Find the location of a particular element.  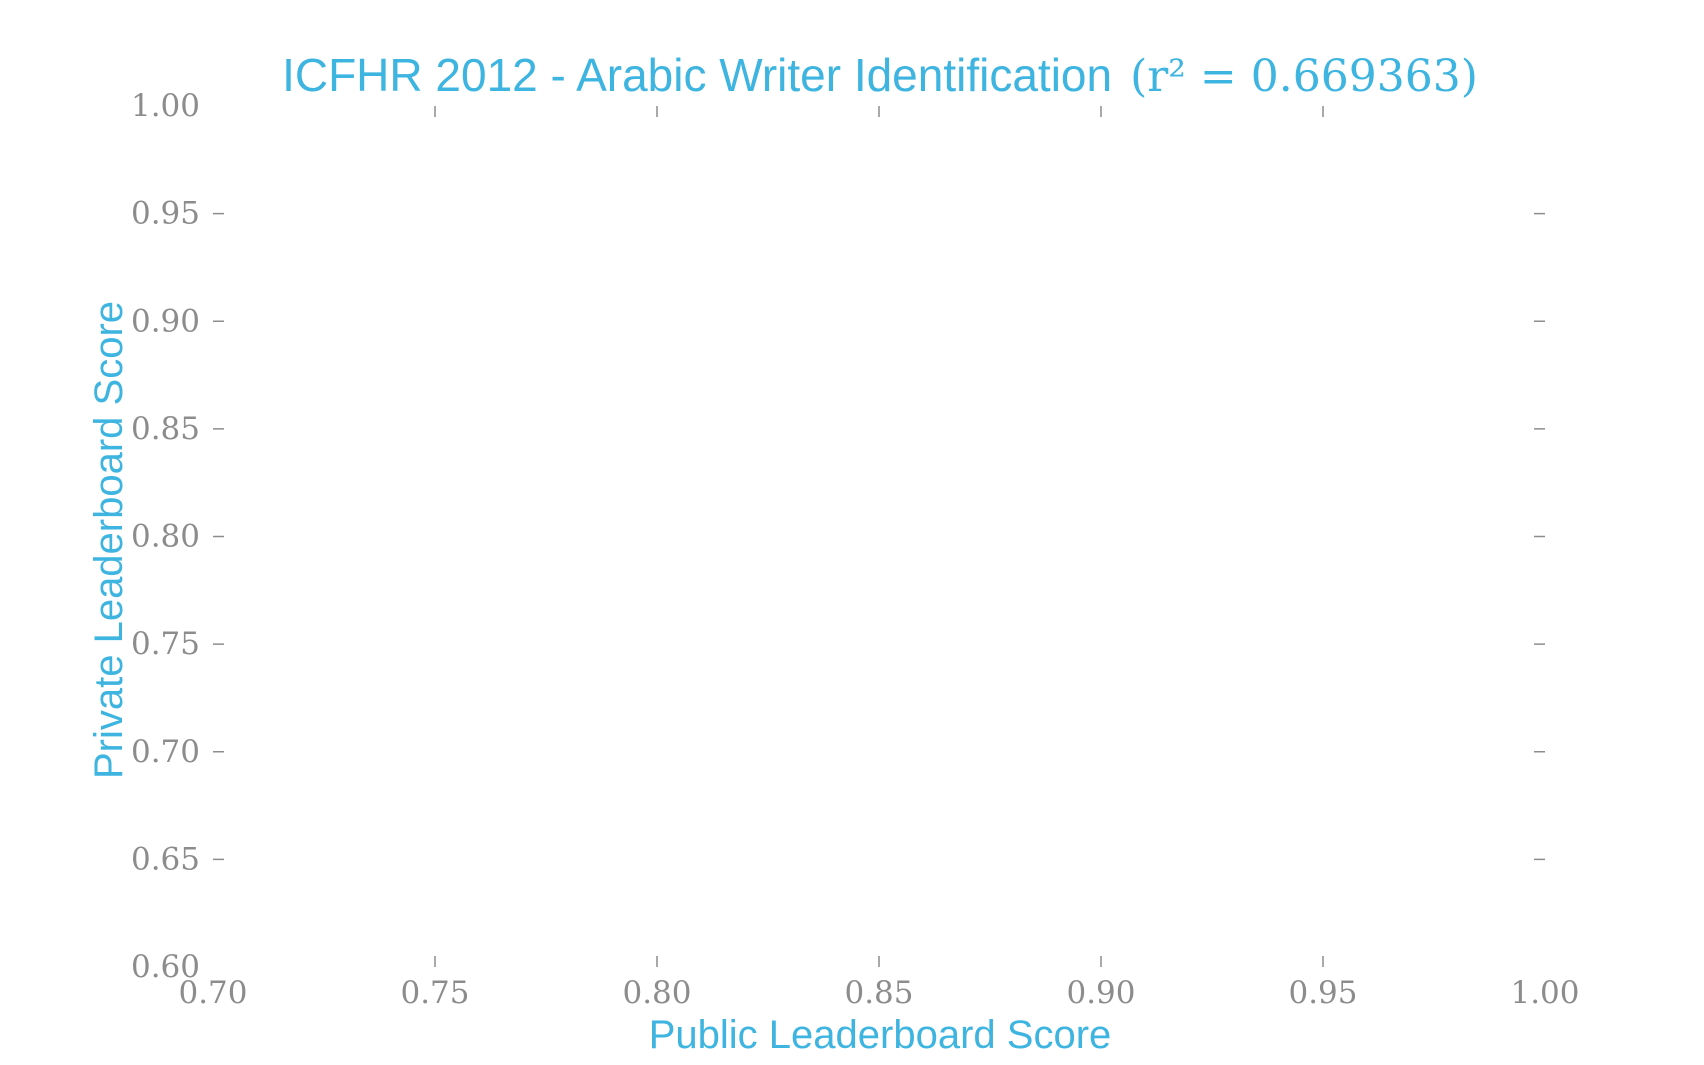

y-tick-label-3: 0.75 is located at coordinates (165, 644).